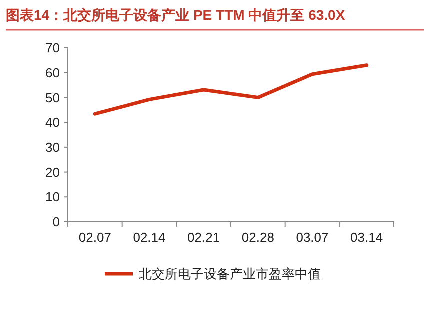 The height and width of the screenshot is (326, 430). What do you see at coordinates (53, 98) in the screenshot?
I see `y-tick-label: 50` at bounding box center [53, 98].